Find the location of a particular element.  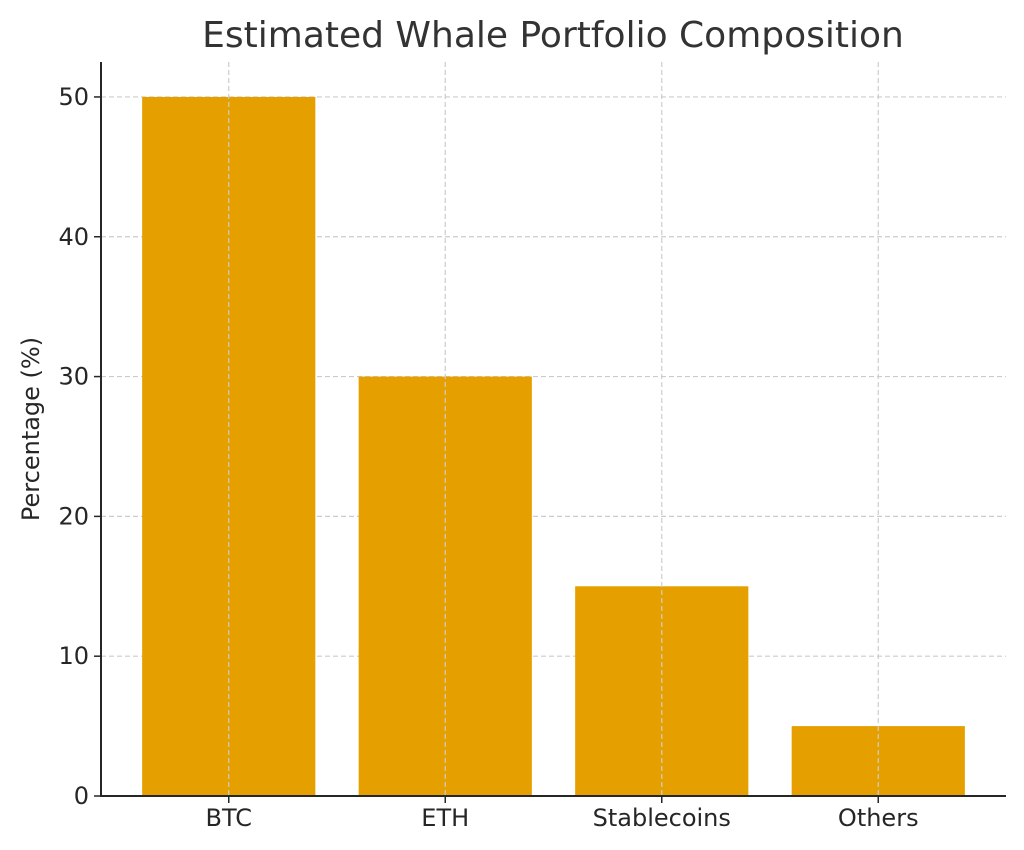

y-tick-label: 0 is located at coordinates (81, 796).